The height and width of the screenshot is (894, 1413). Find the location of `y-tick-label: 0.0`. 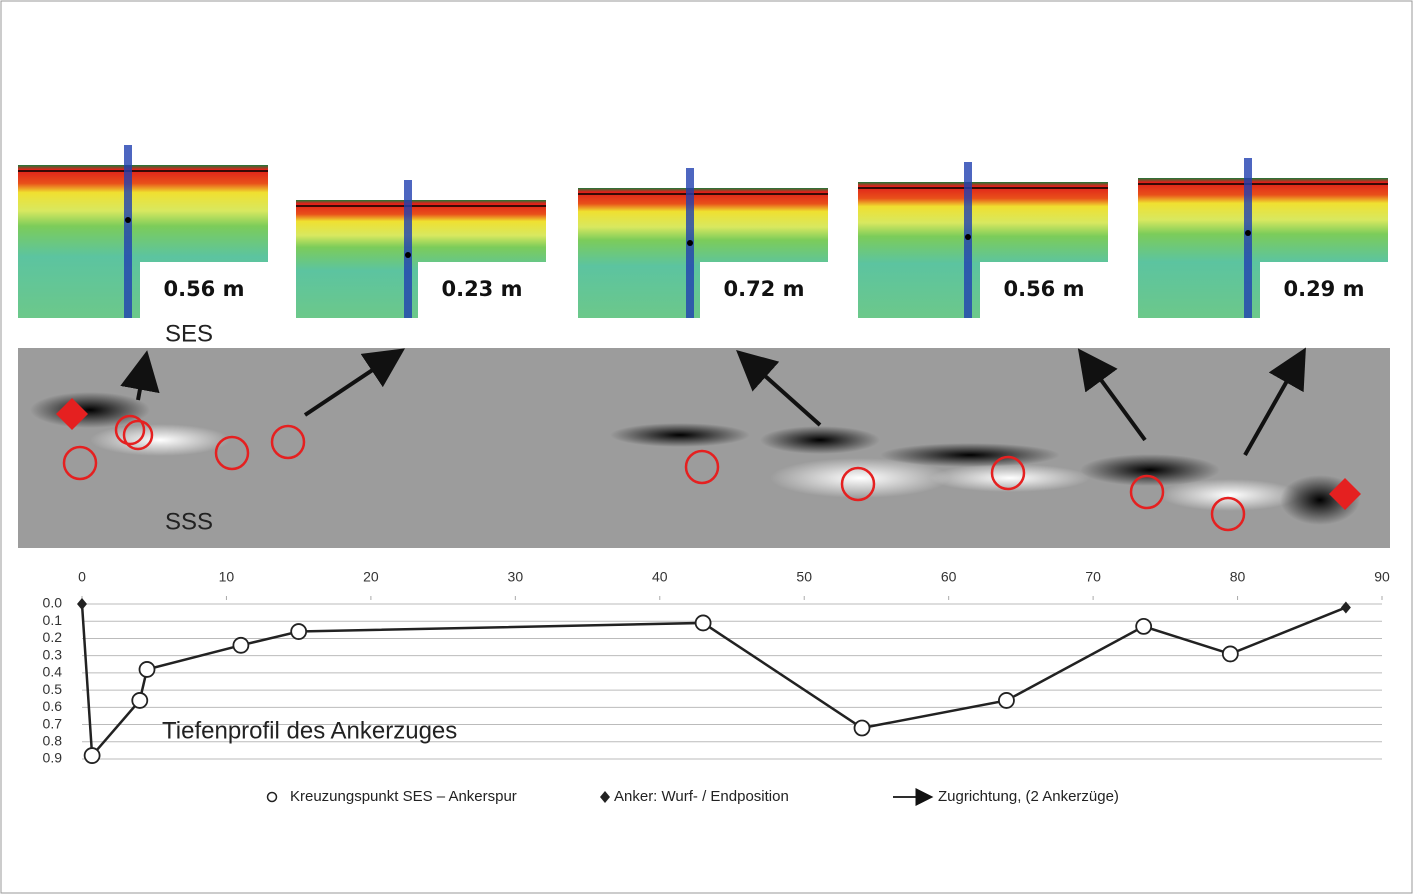

y-tick-label: 0.0 is located at coordinates (53, 603).